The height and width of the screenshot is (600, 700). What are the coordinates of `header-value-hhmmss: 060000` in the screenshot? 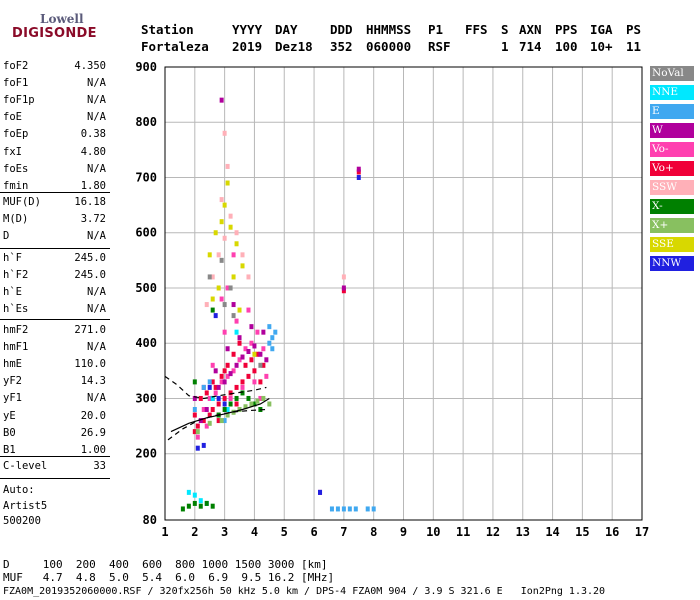 It's located at (389, 46).